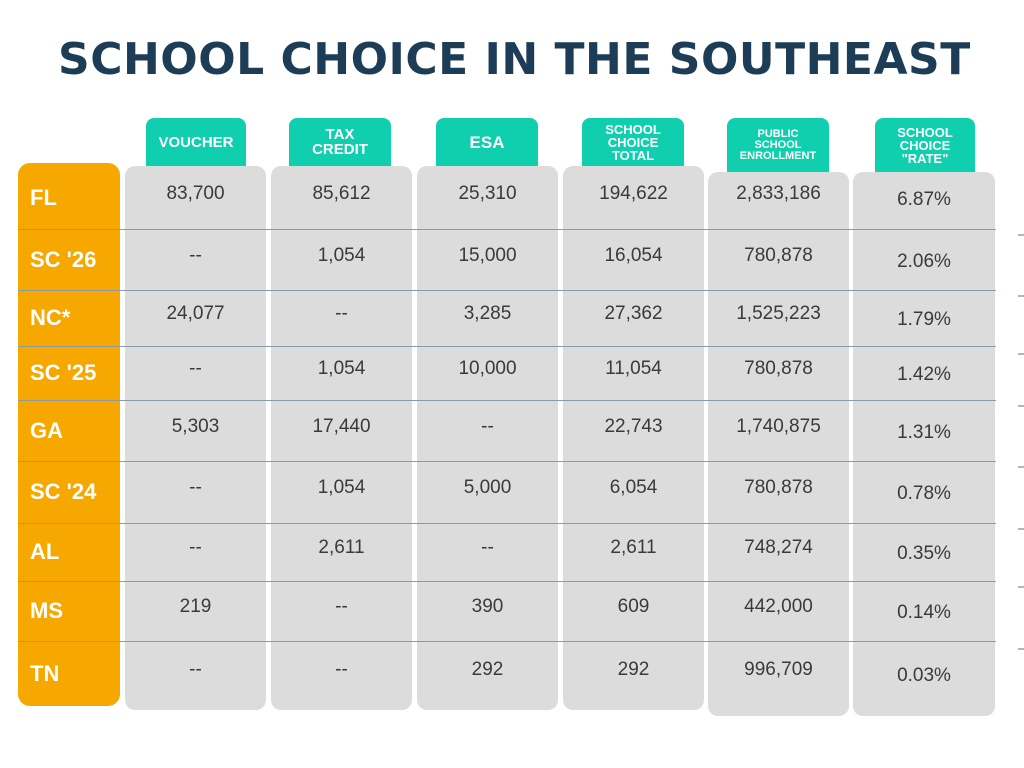 Image resolution: width=1024 pixels, height=768 pixels. What do you see at coordinates (778, 155) in the screenshot?
I see `column-header-line: ENROLLMENT` at bounding box center [778, 155].